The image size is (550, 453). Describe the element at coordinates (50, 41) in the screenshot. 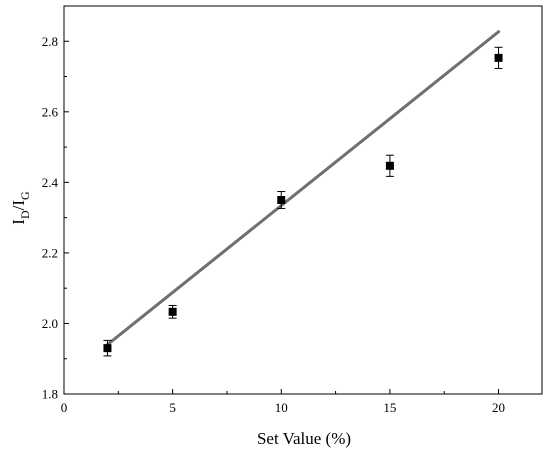

I see `y-tick-label: 2.8` at that location.